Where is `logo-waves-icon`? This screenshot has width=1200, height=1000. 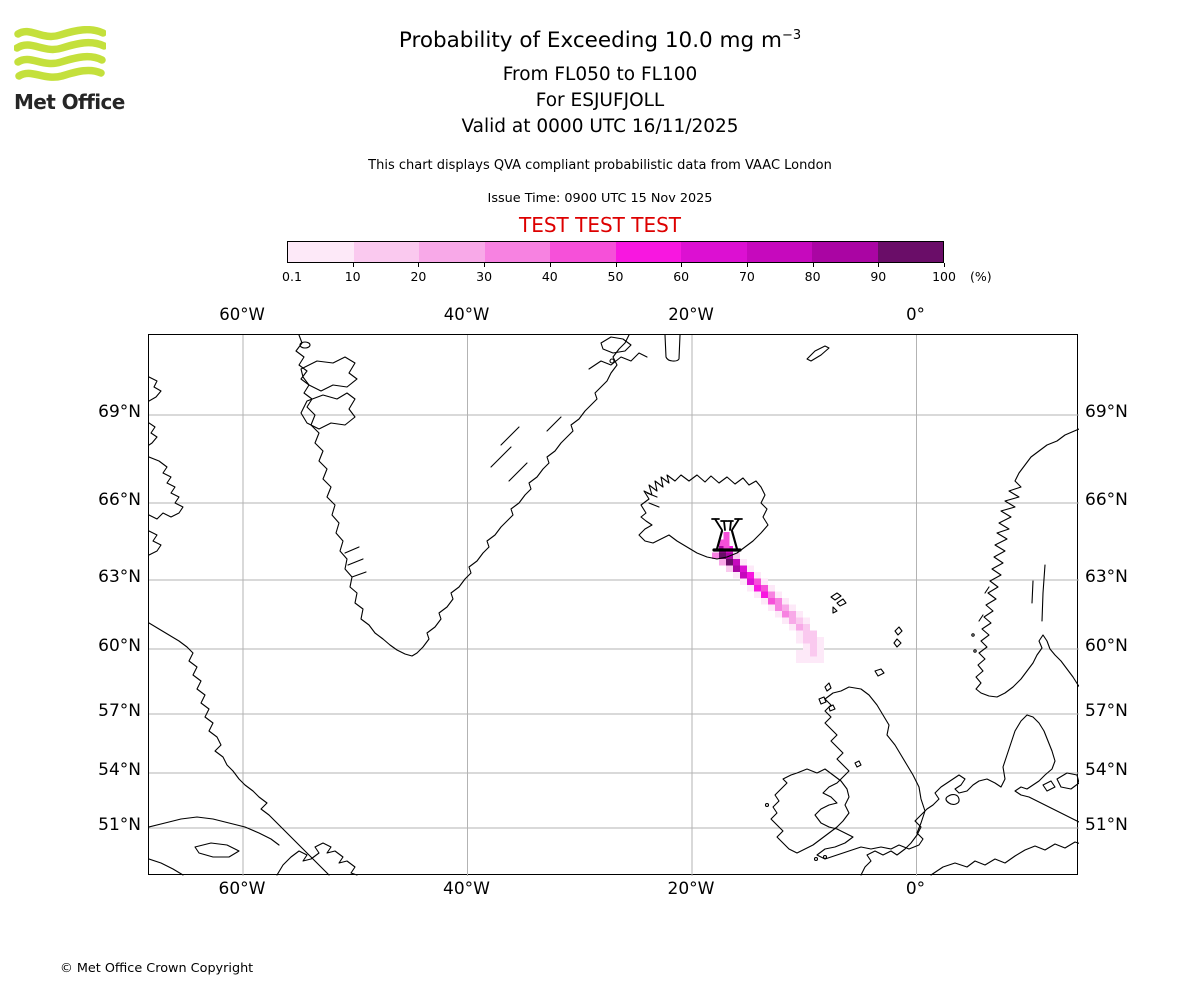
logo-waves-icon is located at coordinates (60, 53).